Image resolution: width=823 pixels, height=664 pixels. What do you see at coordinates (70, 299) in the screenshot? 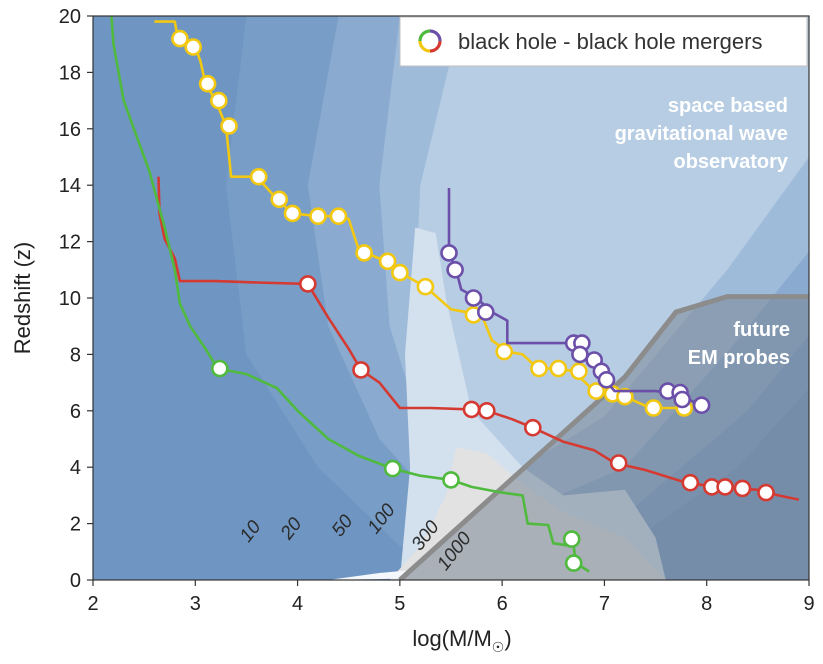
I see `y-tick-label-10: 10` at bounding box center [70, 299].